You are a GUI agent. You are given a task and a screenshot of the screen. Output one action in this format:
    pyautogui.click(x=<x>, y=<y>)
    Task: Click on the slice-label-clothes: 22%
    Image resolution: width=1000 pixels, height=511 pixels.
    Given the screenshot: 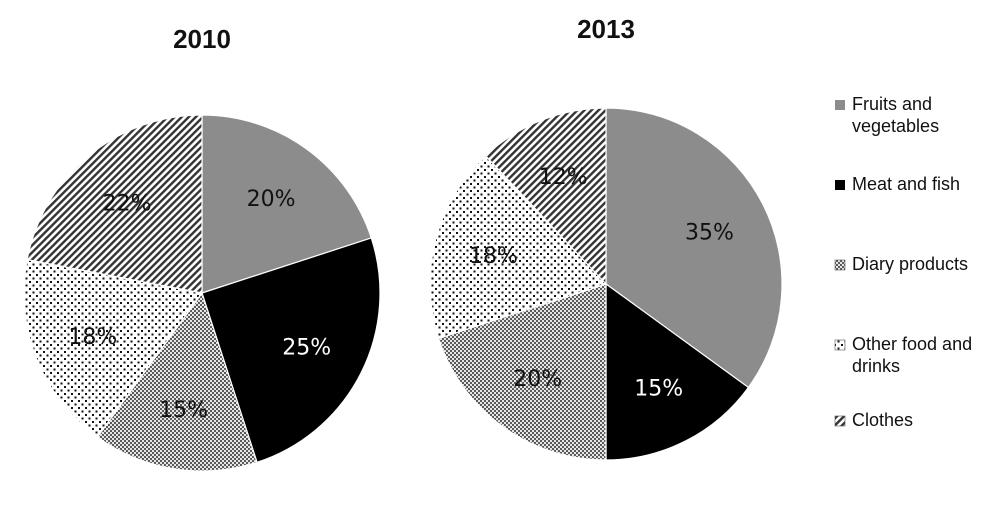 What is the action you would take?
    pyautogui.click(x=127, y=204)
    